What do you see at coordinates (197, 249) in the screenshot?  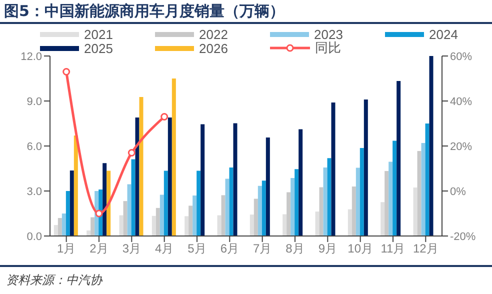 I see `x-tick-label: 5月` at bounding box center [197, 249].